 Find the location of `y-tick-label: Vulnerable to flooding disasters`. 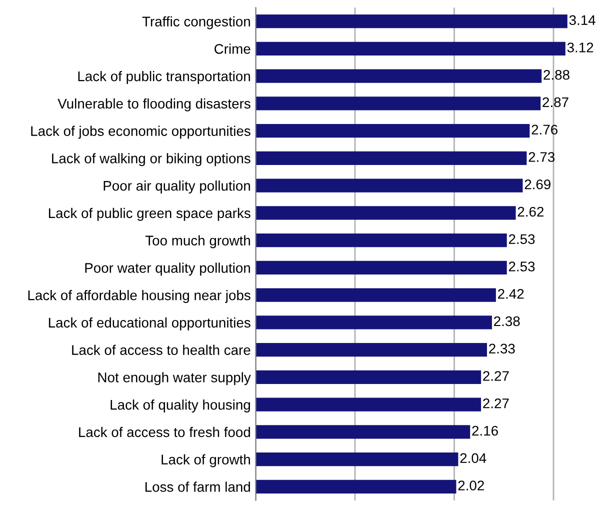

y-tick-label: Vulnerable to flooding disasters is located at coordinates (154, 105).